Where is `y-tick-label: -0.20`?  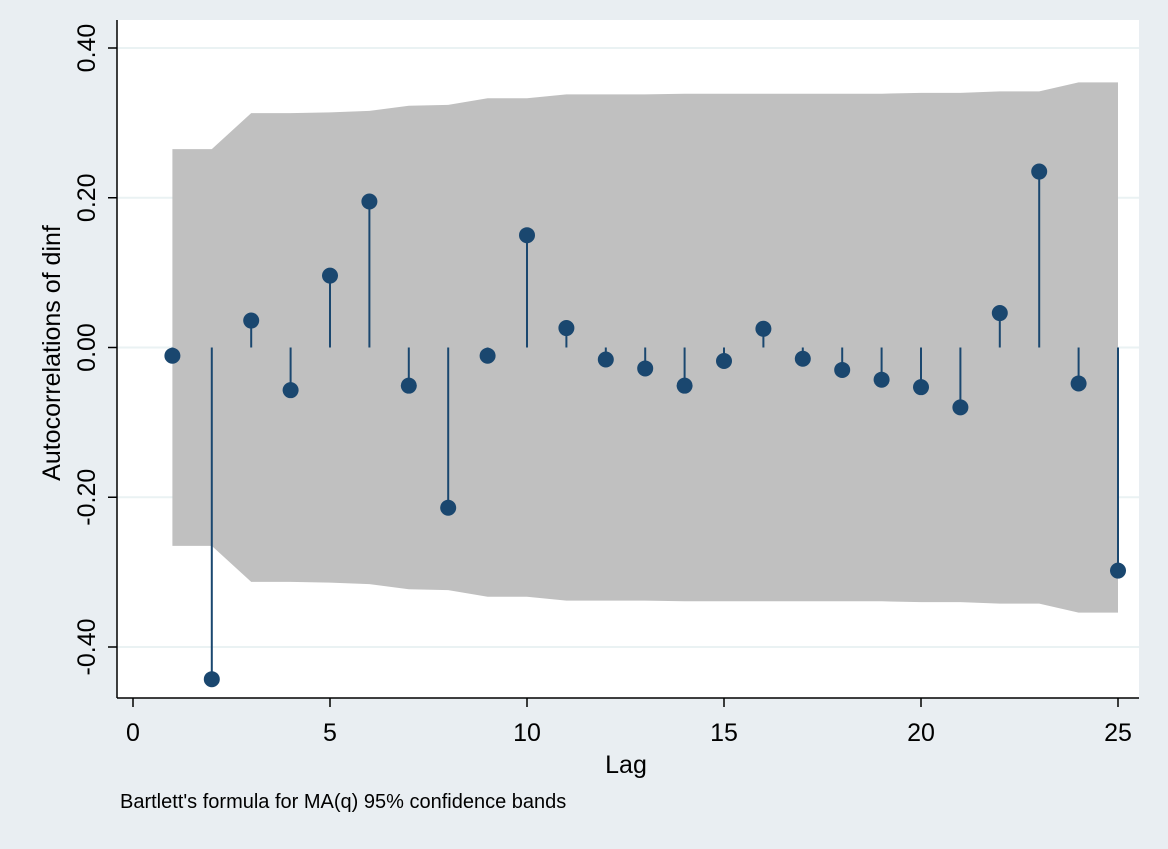
y-tick-label: -0.20 is located at coordinates (87, 497).